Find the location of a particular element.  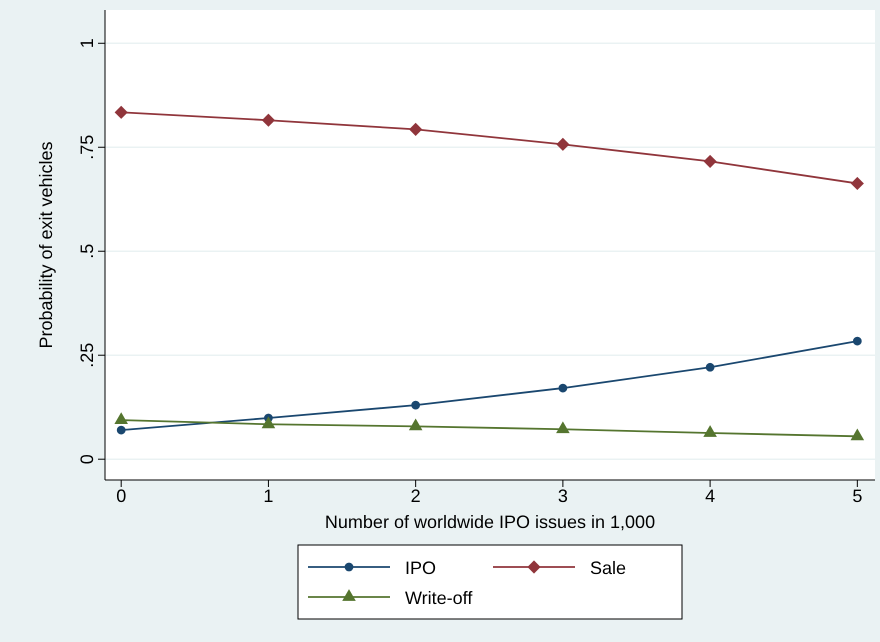

y-axis-title: Probability of exit vehicles is located at coordinates (46, 245).